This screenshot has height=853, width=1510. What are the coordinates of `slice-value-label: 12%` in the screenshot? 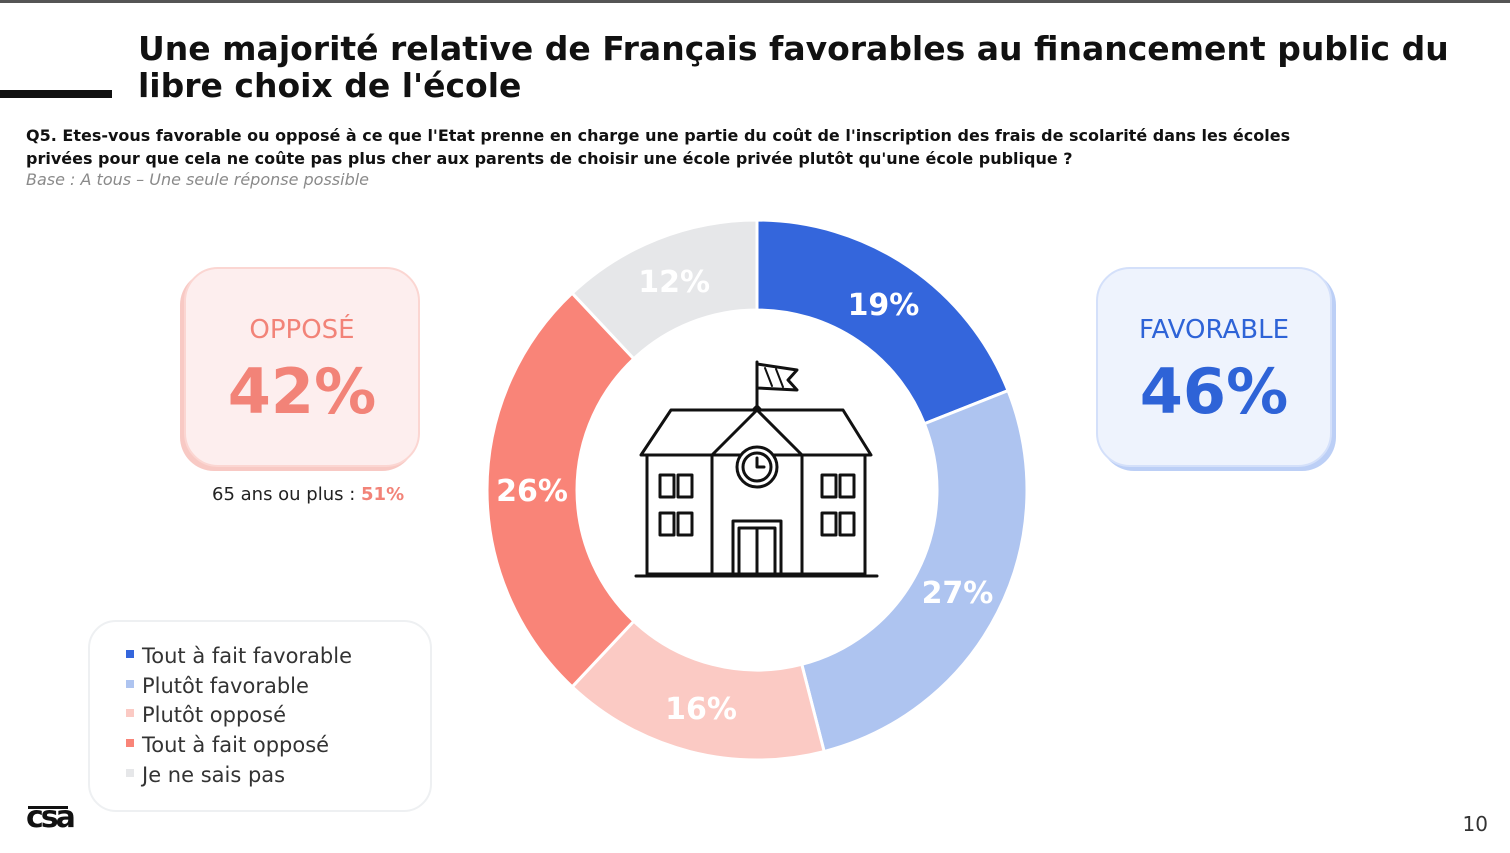 It's located at (674, 282).